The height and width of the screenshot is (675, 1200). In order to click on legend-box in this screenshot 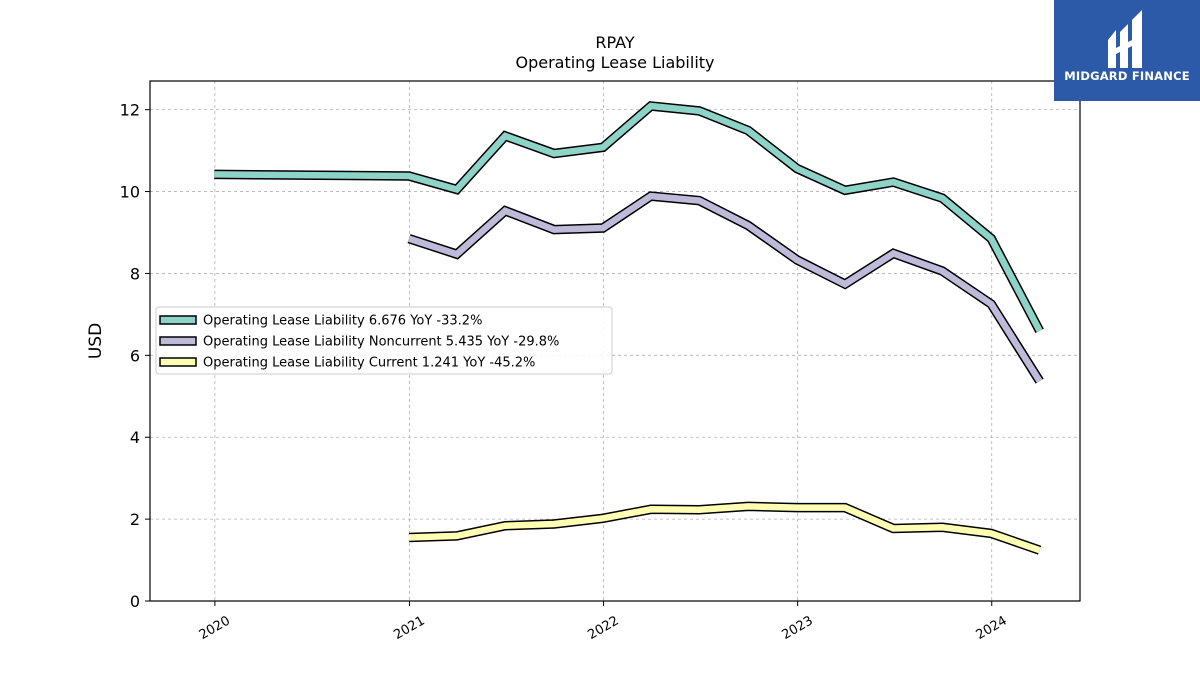, I will do `click(384, 340)`.